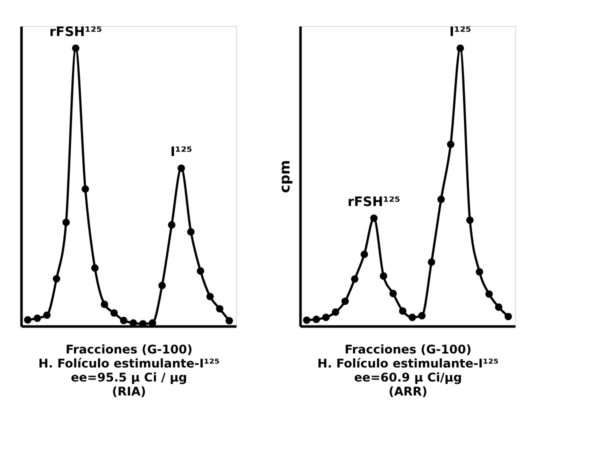 The image size is (608, 474). I want to click on x-axis-title: Fracciones (G-100) H. Folículo estimulante-I¹²⁵ ee=60.9 µ Ci/µg (ARR), so click(408, 370).